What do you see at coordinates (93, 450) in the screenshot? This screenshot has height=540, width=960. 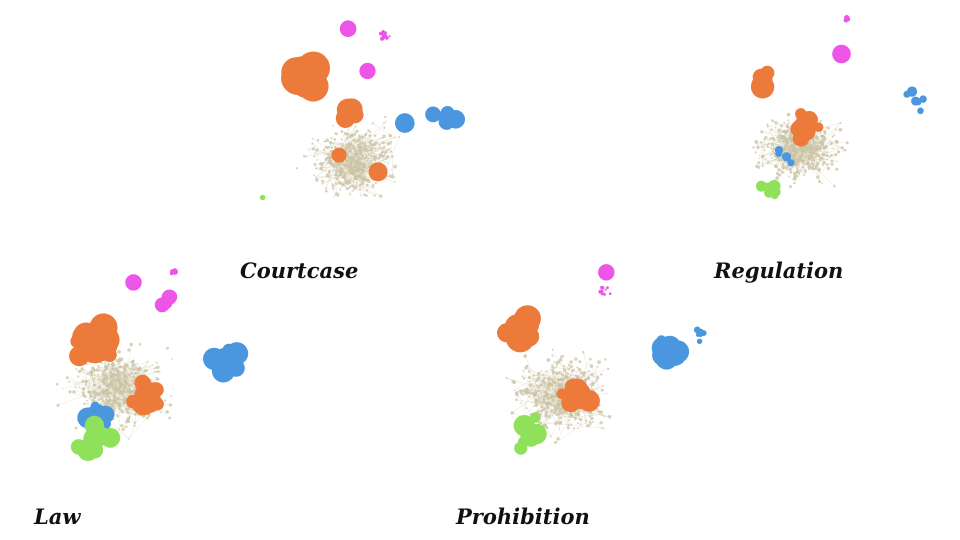 I see `green-cluster-node` at bounding box center [93, 450].